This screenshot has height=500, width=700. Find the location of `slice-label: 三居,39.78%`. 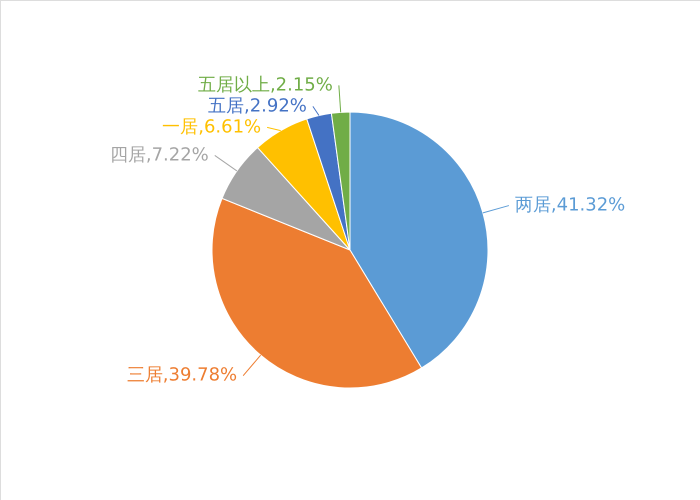

slice-label: 三居,39.78% is located at coordinates (182, 375).